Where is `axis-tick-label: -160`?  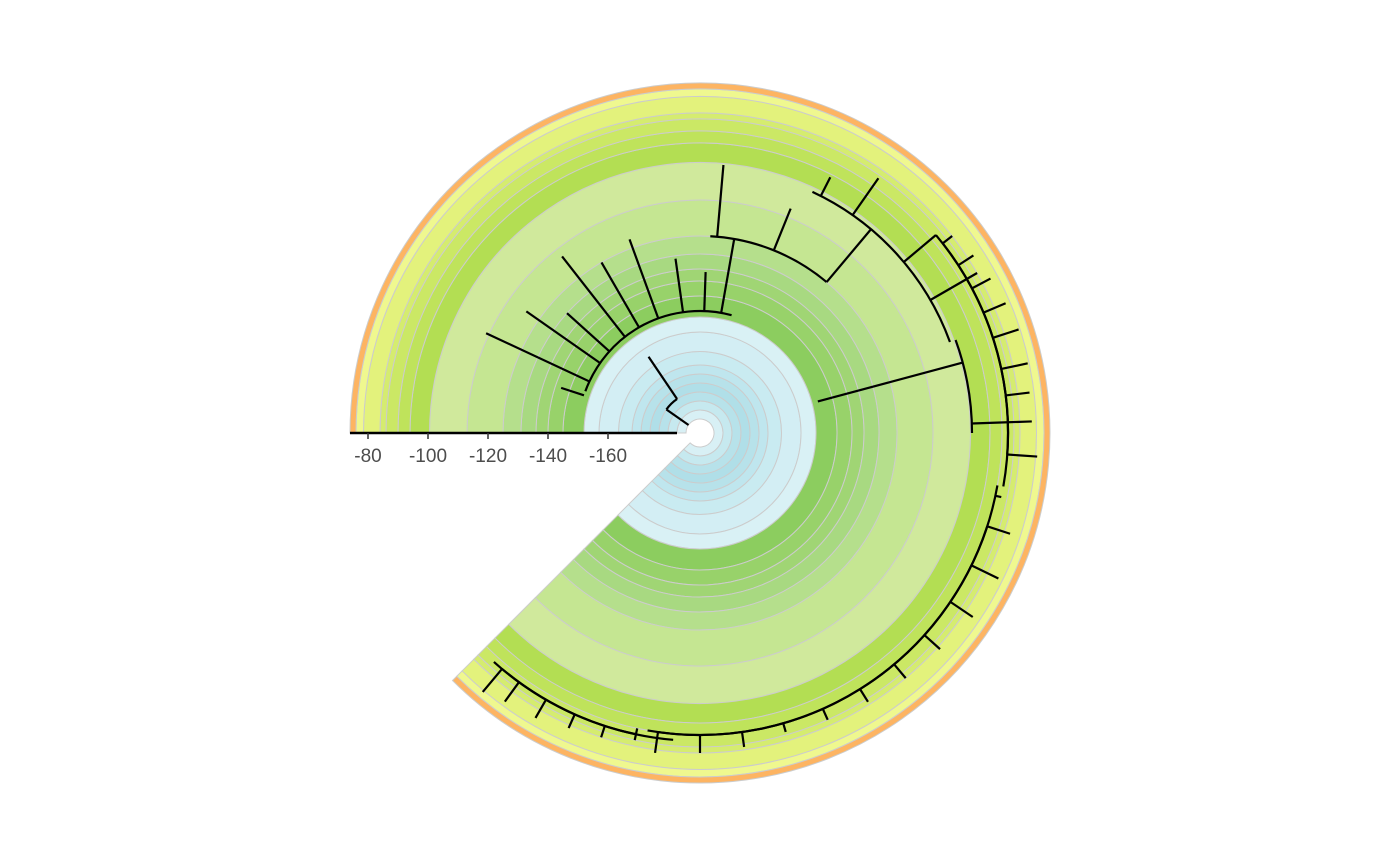
axis-tick-label: -160 is located at coordinates (608, 456).